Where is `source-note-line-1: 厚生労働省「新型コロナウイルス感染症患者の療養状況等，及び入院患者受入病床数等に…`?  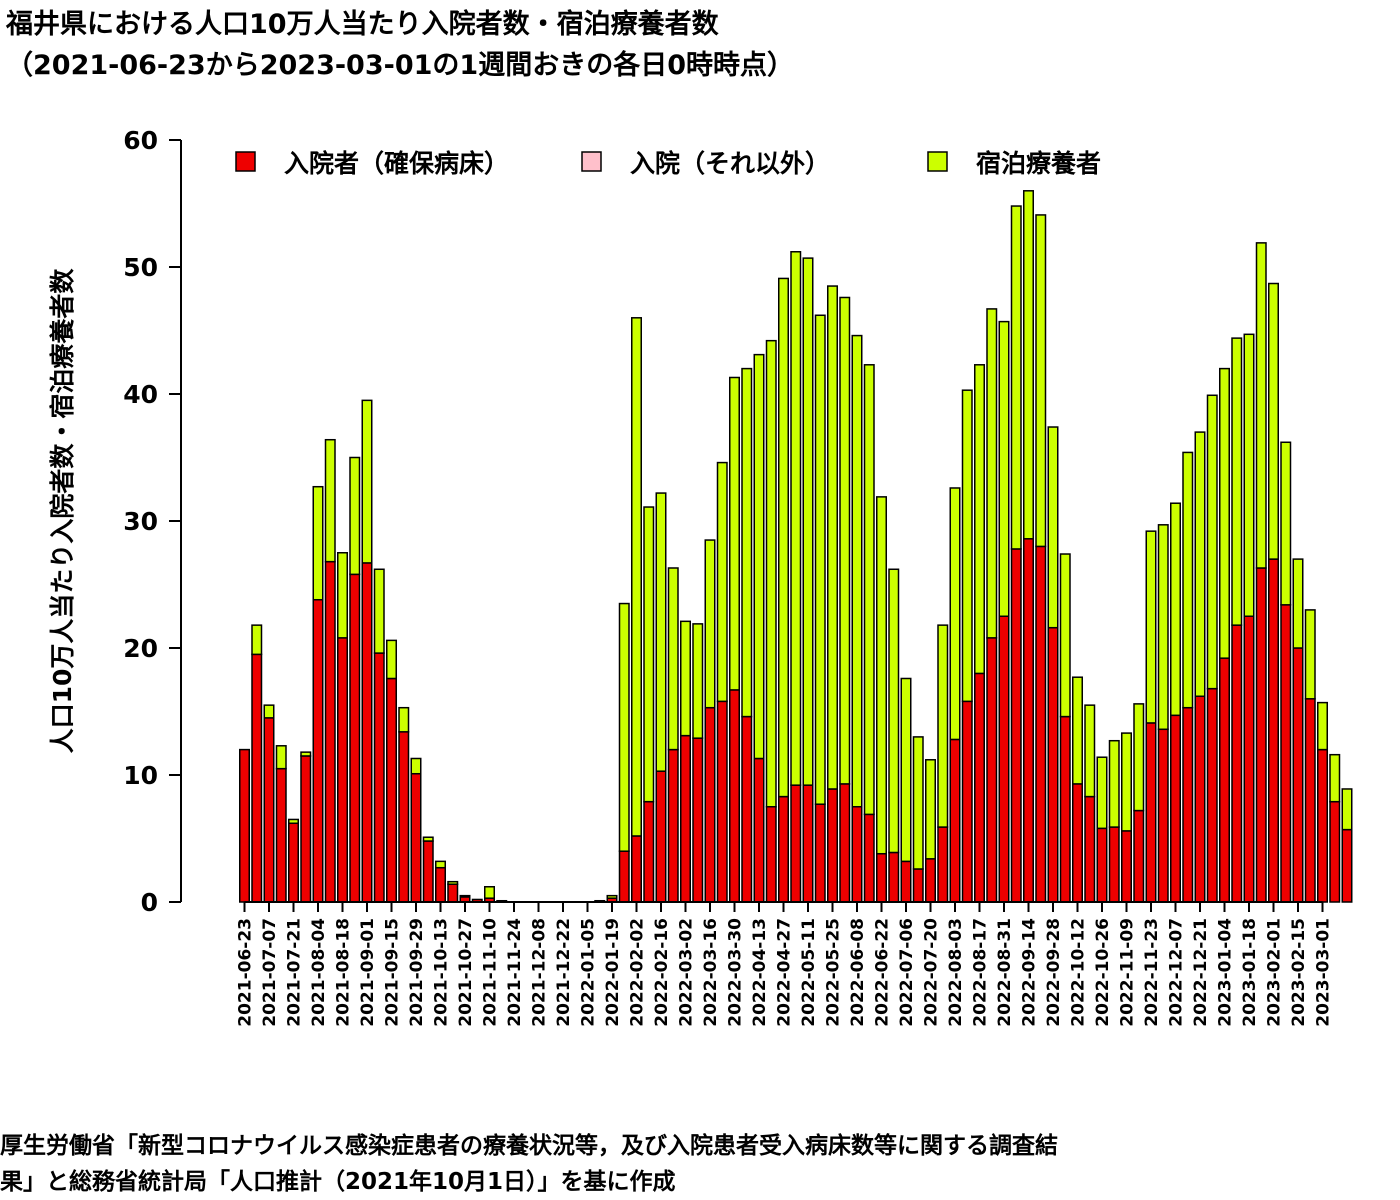
source-note-line-1: 厚生労働省「新型コロナウイルス感染症患者の療養状況等，及び入院患者受入病床数等に… is located at coordinates (529, 1146).